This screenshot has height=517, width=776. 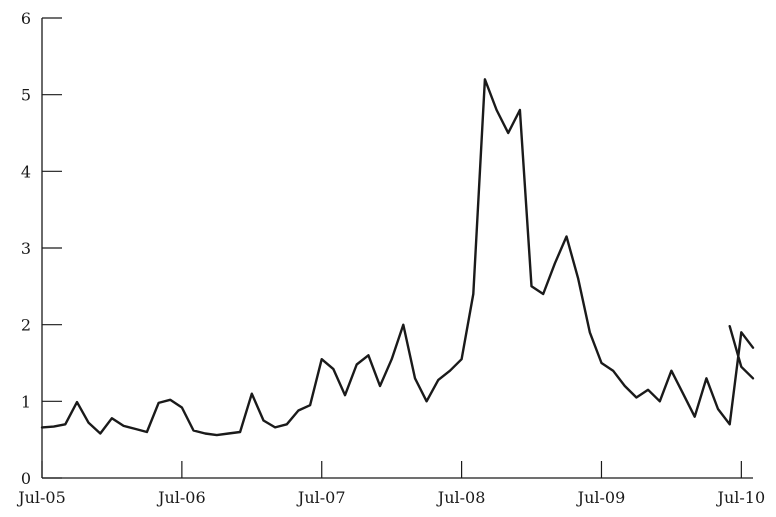 What do you see at coordinates (741, 497) in the screenshot?
I see `x-tick-label: Jul-10` at bounding box center [741, 497].